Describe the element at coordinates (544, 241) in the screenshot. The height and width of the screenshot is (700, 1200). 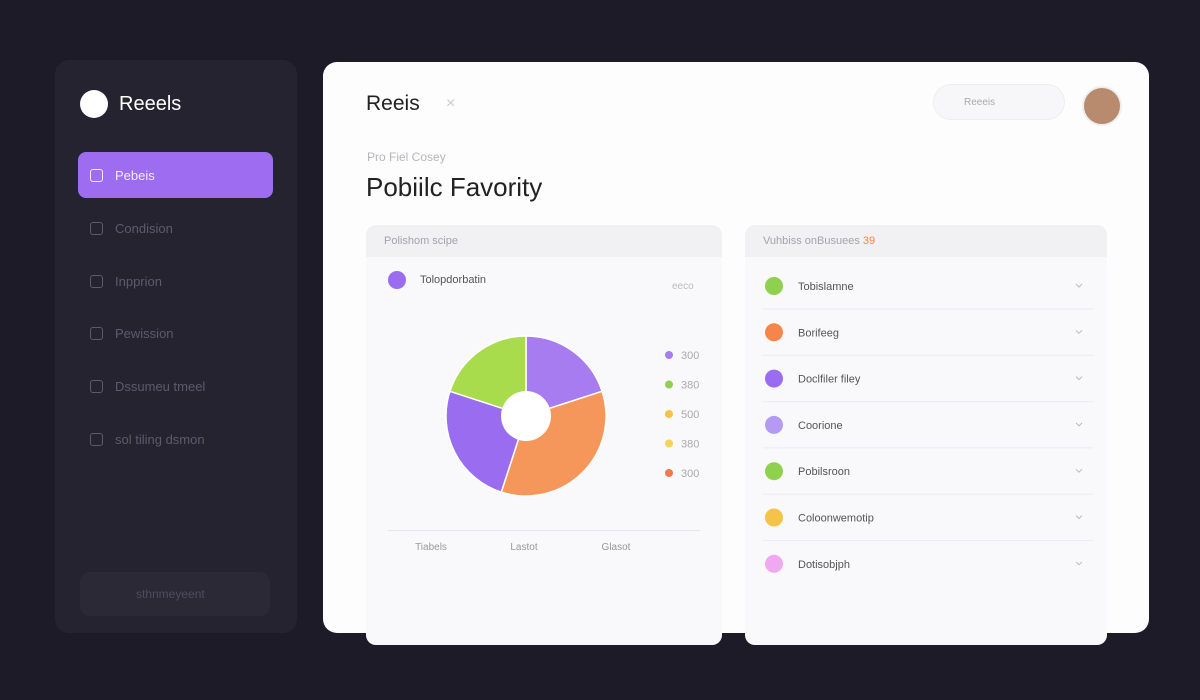
I see `card-header: Polishom scipe` at that location.